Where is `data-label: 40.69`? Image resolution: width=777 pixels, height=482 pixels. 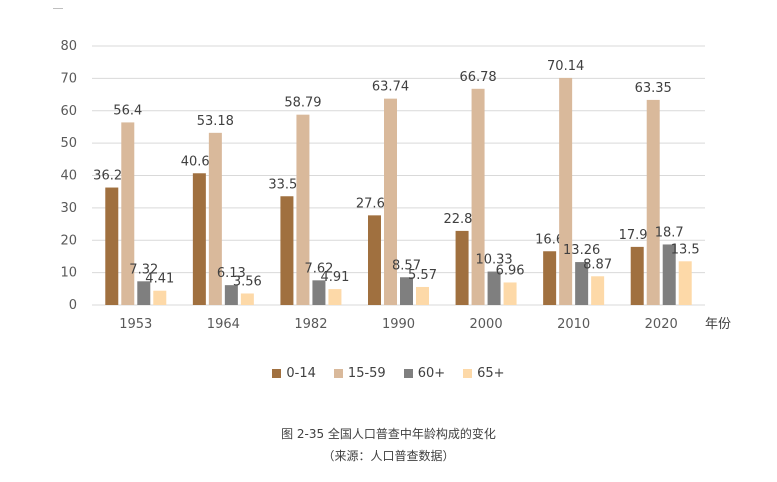 data-label: 40.69 is located at coordinates (199, 161).